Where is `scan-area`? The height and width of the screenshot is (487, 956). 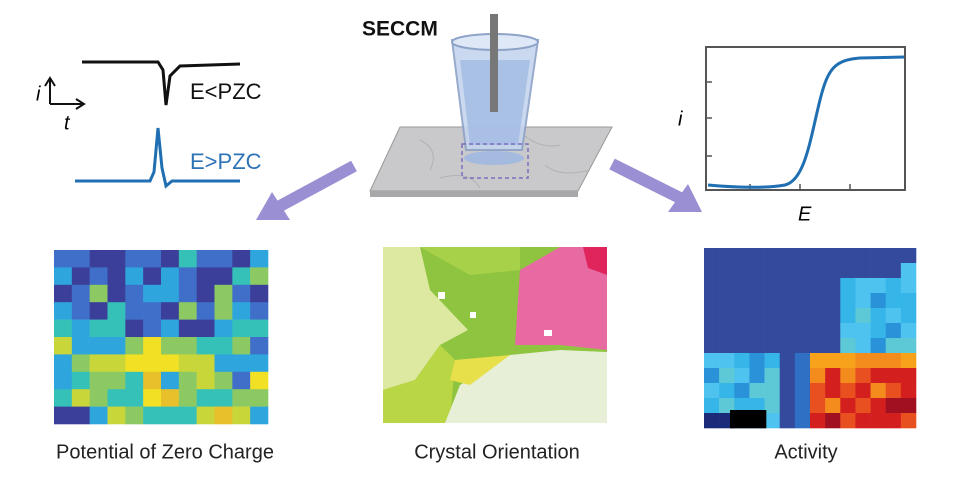 scan-area is located at coordinates (495, 161).